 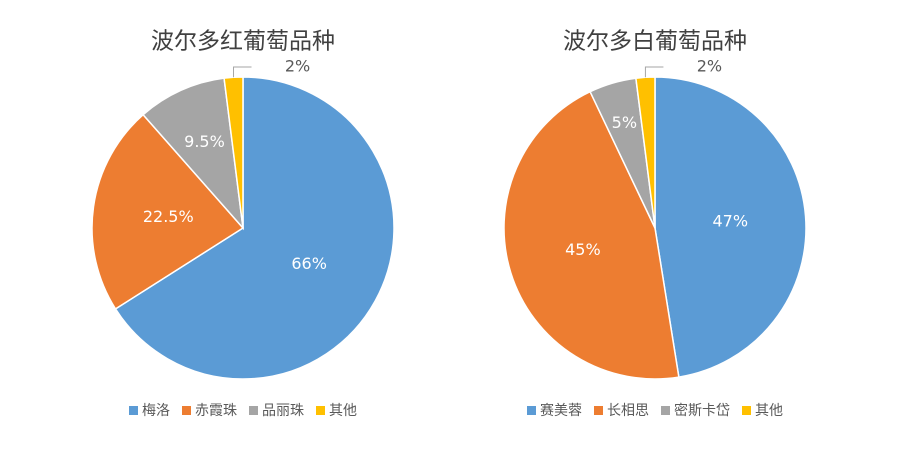 I want to click on legend-label: 品丽珠, so click(x=283, y=411).